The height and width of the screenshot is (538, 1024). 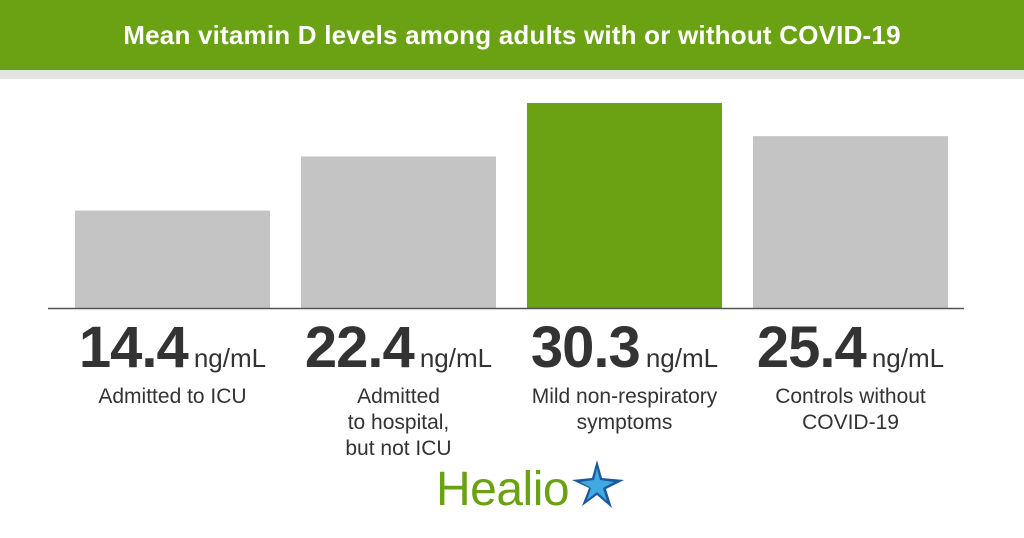 What do you see at coordinates (503, 489) in the screenshot?
I see `logo-wordmark: Healio` at bounding box center [503, 489].